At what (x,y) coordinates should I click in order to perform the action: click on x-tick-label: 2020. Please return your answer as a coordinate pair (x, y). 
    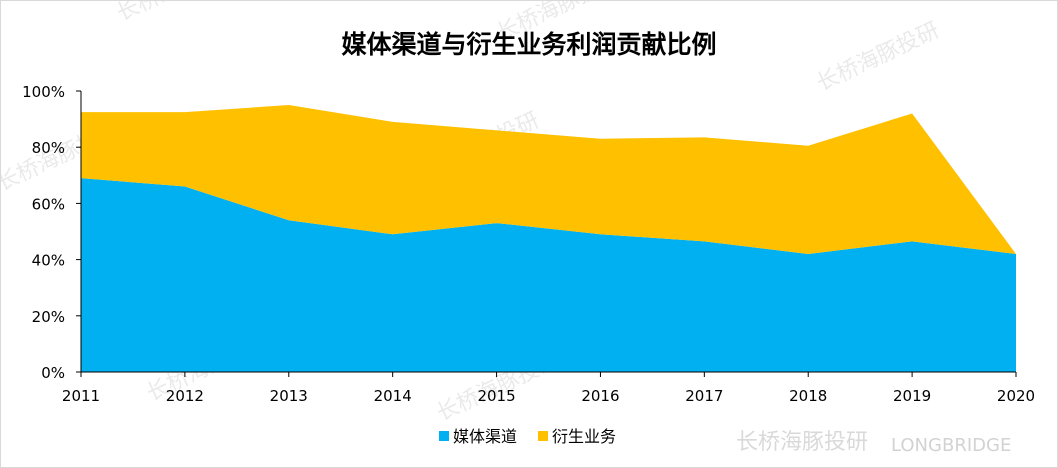
    Looking at the image, I should click on (1016, 396).